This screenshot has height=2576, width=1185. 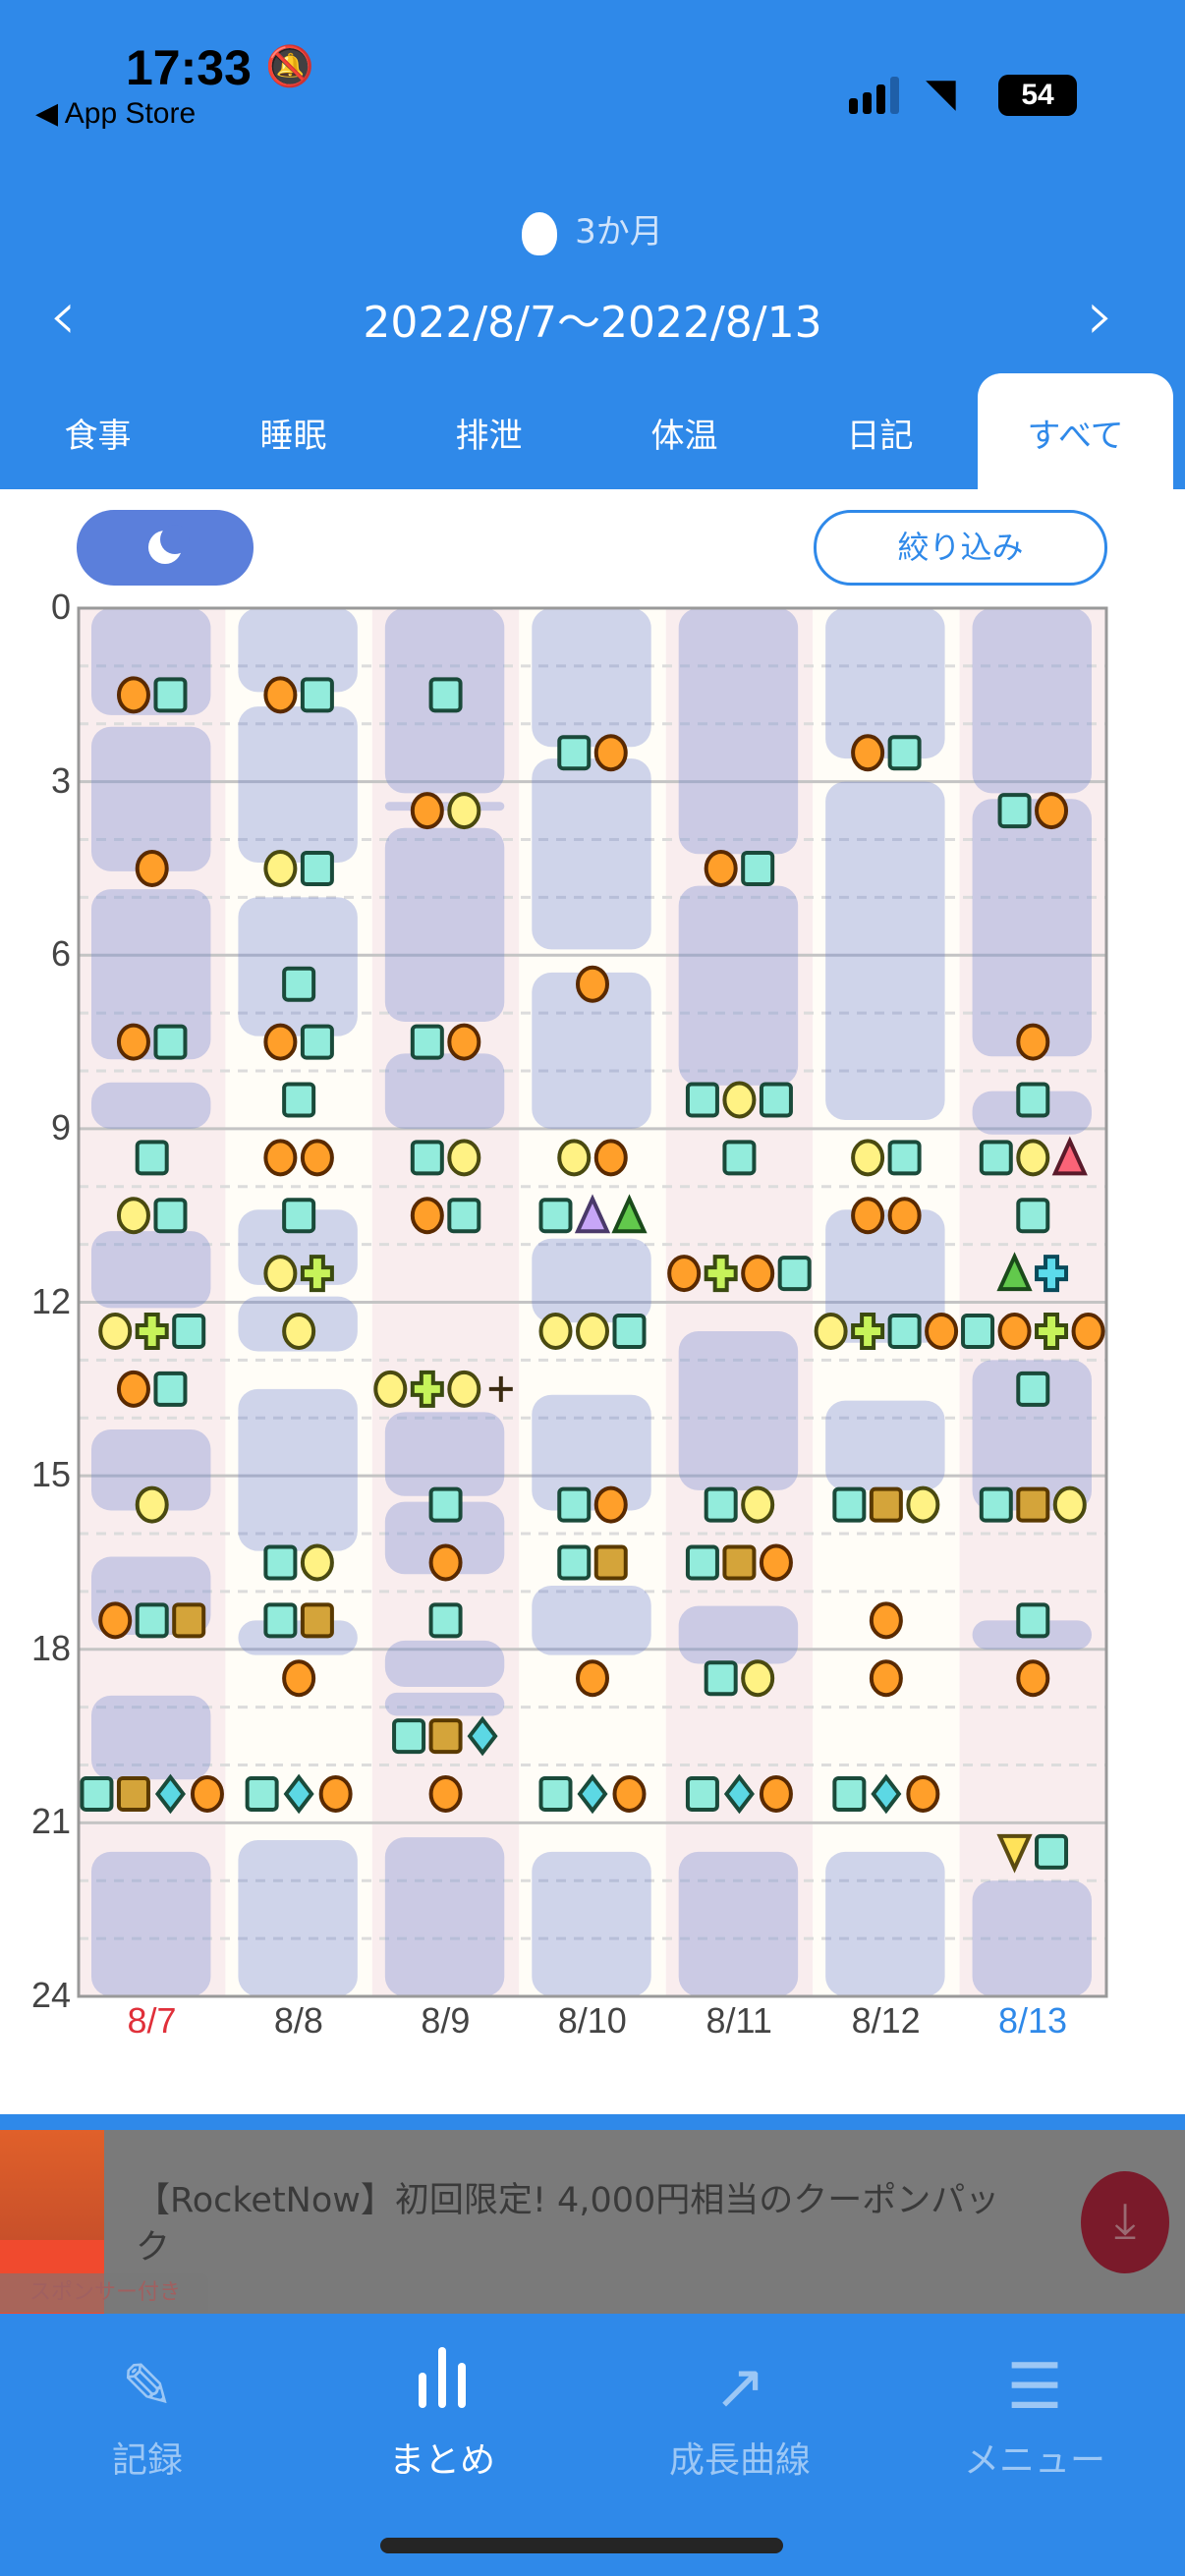 What do you see at coordinates (1069, 1156) in the screenshot?
I see `red-triangle-icon` at bounding box center [1069, 1156].